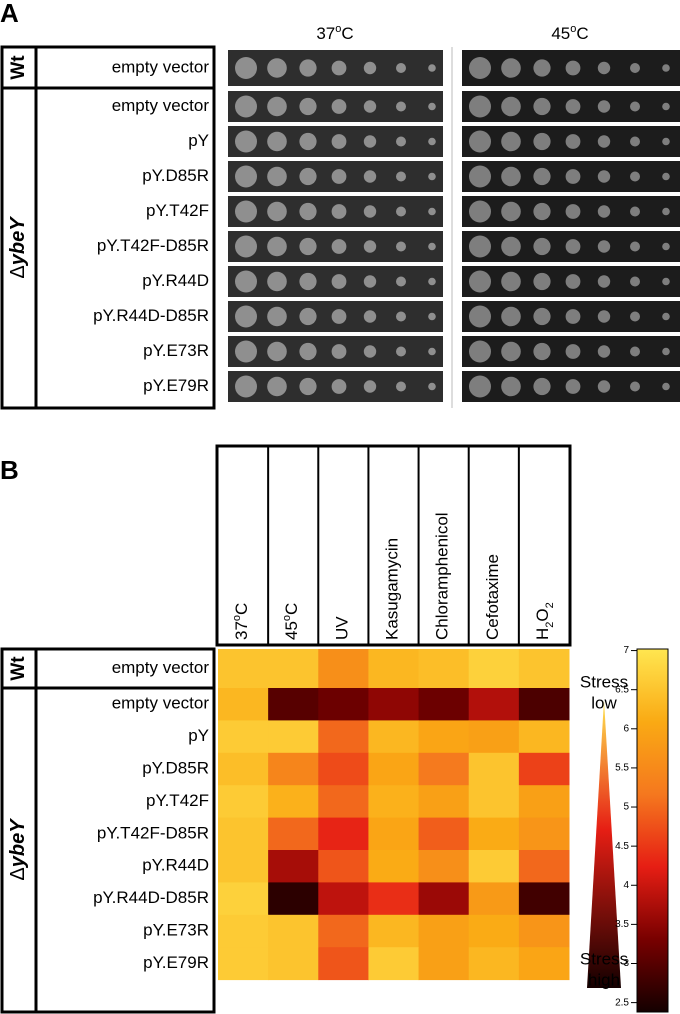  What do you see at coordinates (342, 628) in the screenshot?
I see `column-header: UV` at bounding box center [342, 628].